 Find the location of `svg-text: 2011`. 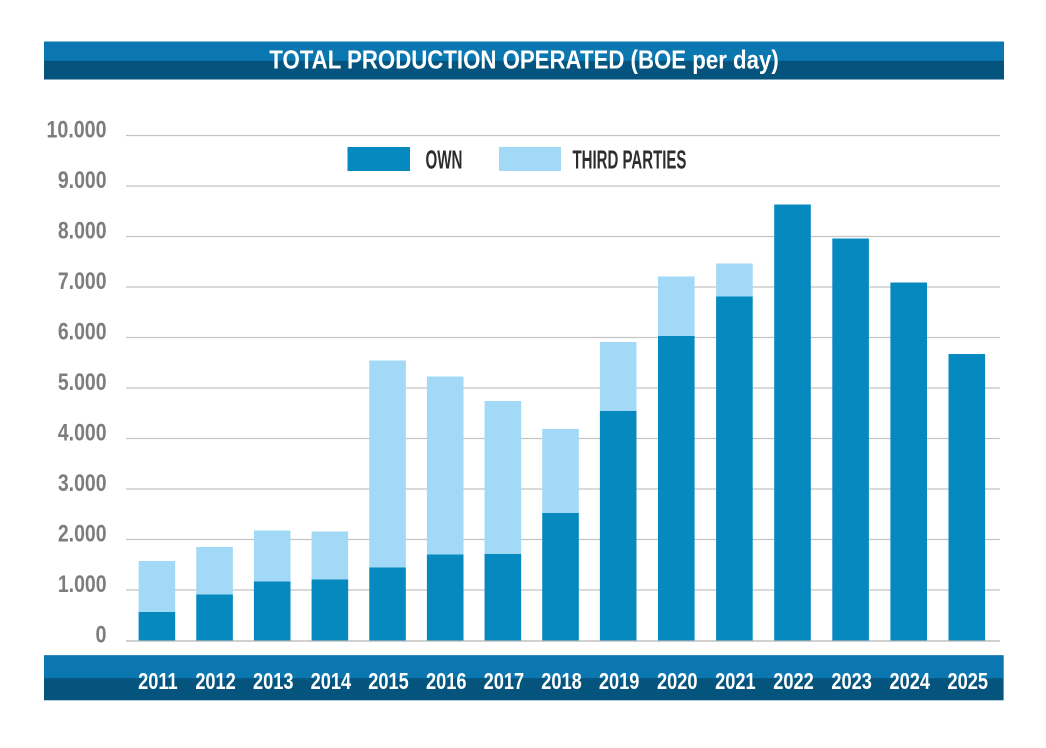

svg-text: 2011 is located at coordinates (158, 682).